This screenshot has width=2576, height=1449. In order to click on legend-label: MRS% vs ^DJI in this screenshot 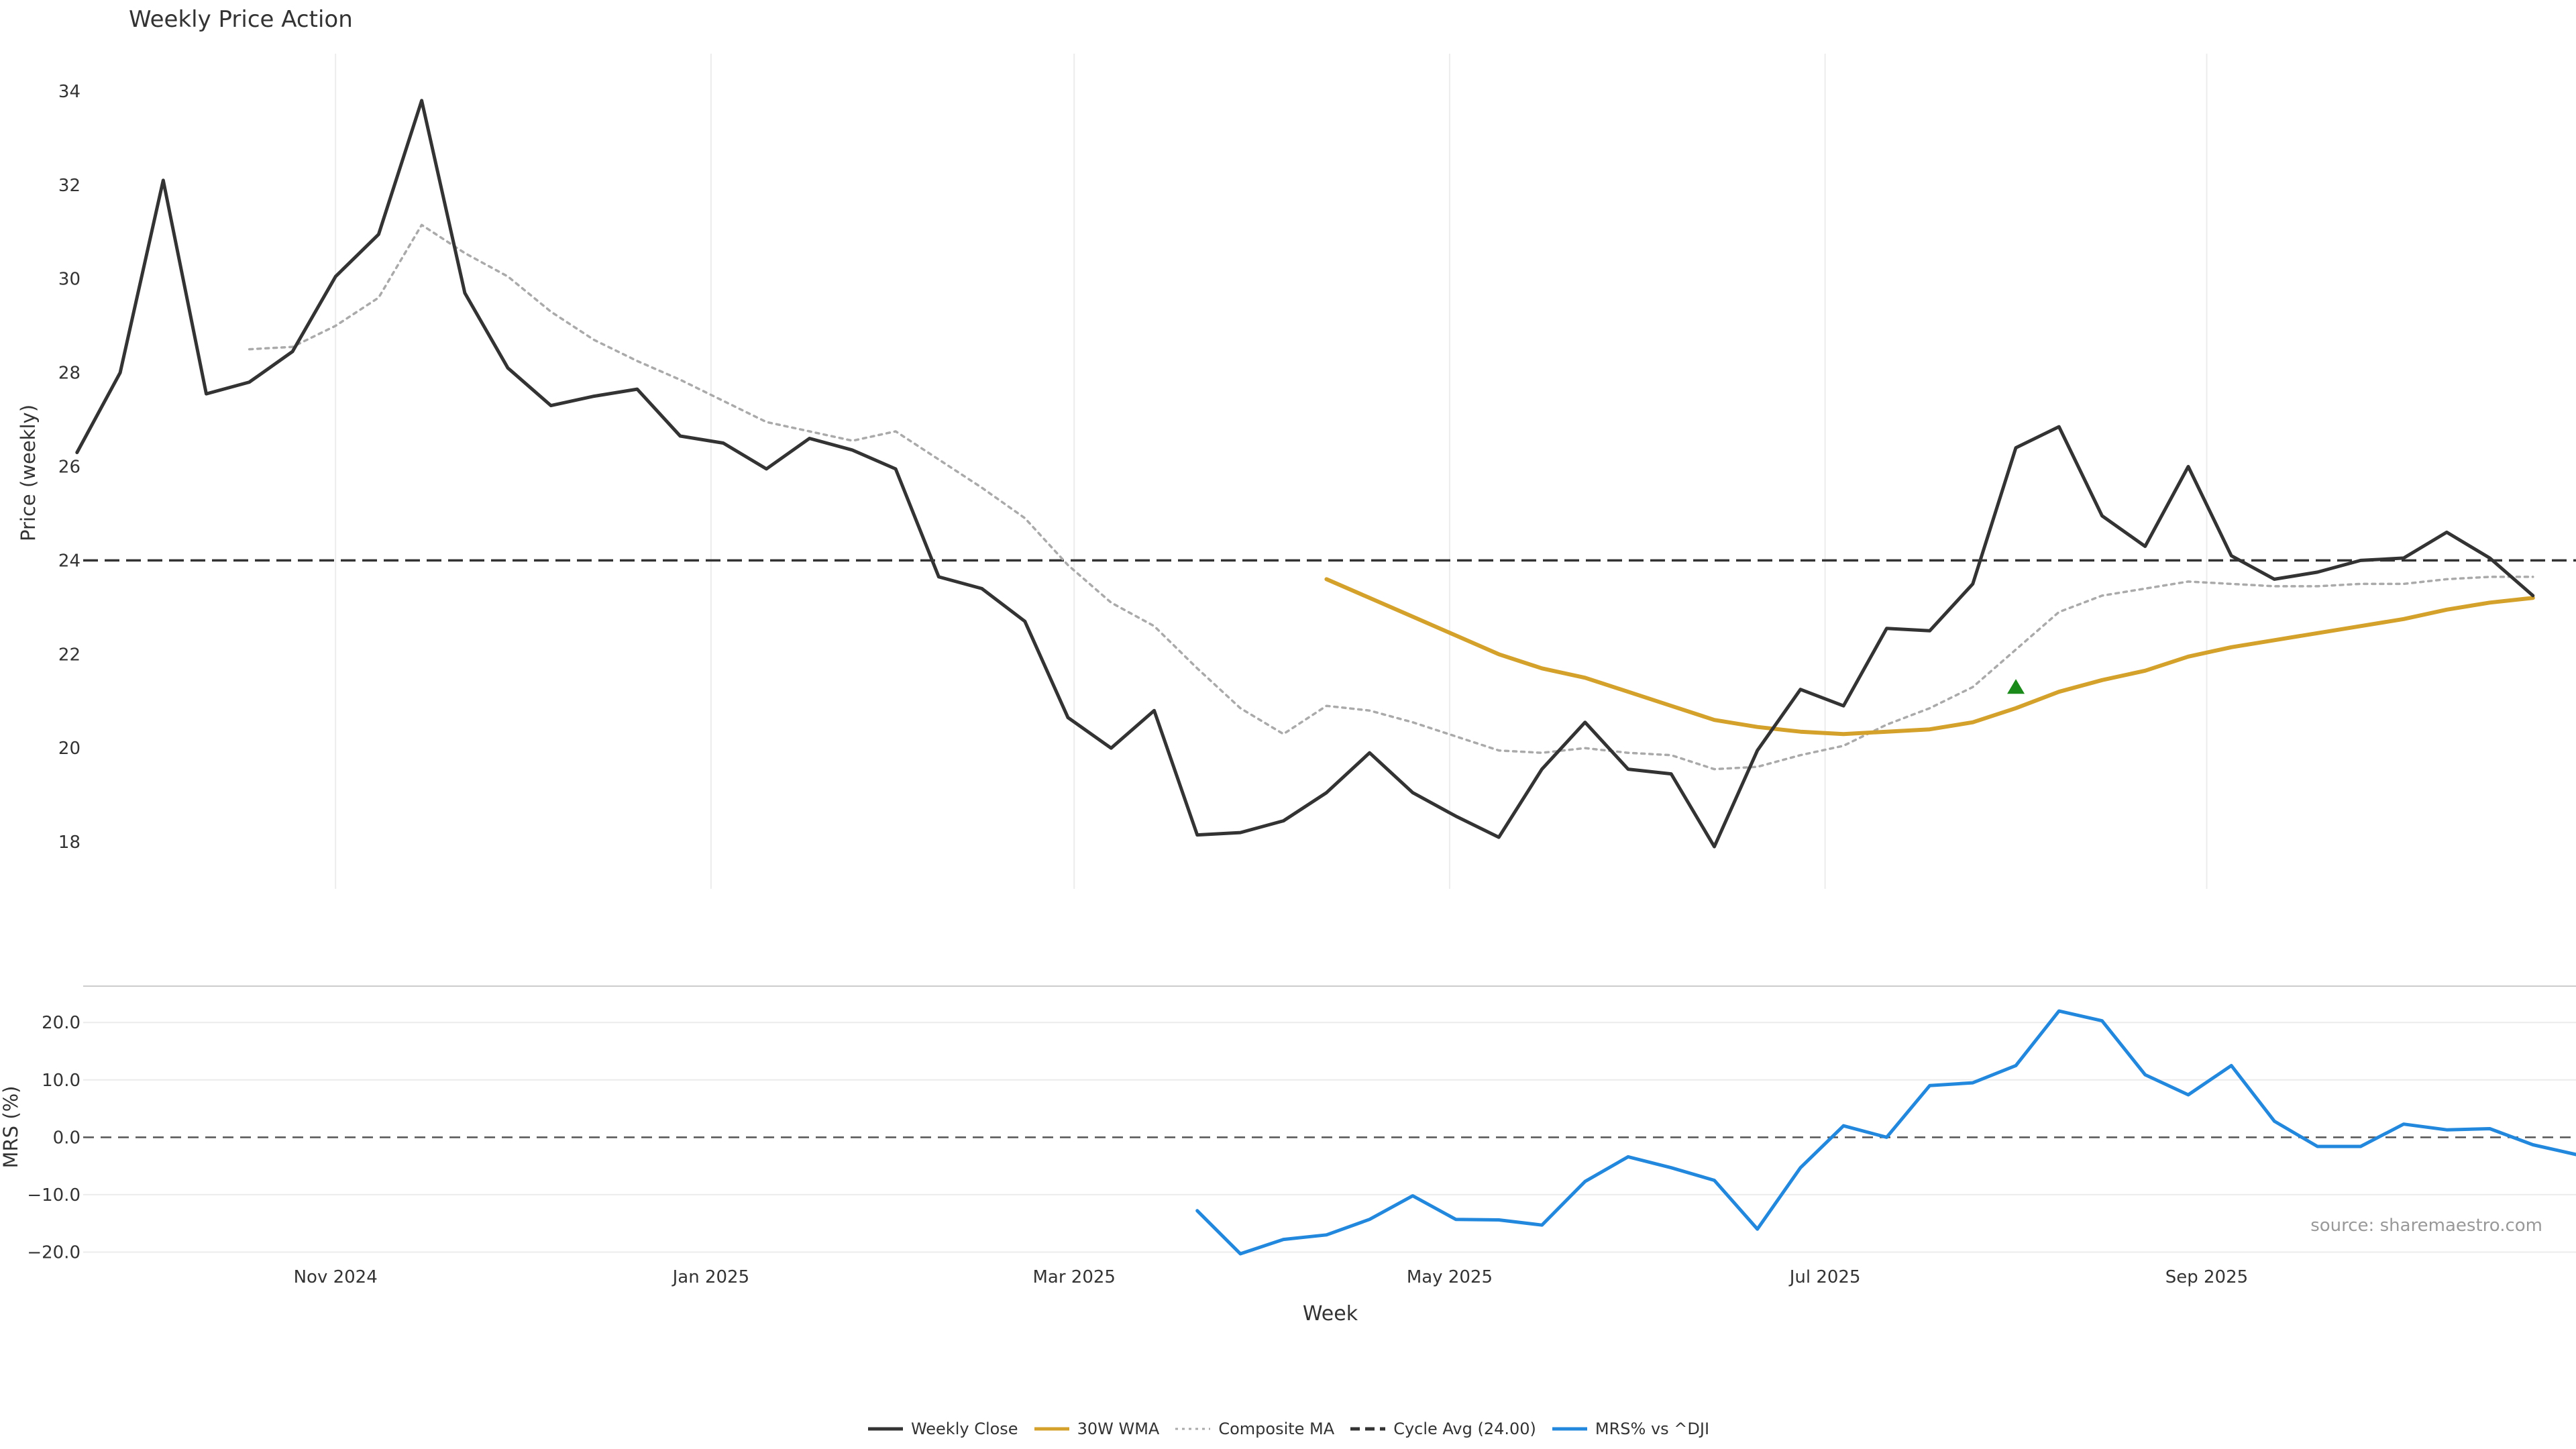, I will do `click(1652, 1428)`.